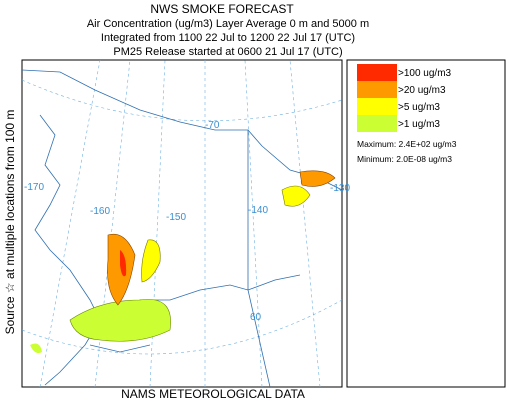 This screenshot has width=509, height=401. I want to click on minimum: Minimum: 2.0E-08 ug/m3, so click(404, 159).